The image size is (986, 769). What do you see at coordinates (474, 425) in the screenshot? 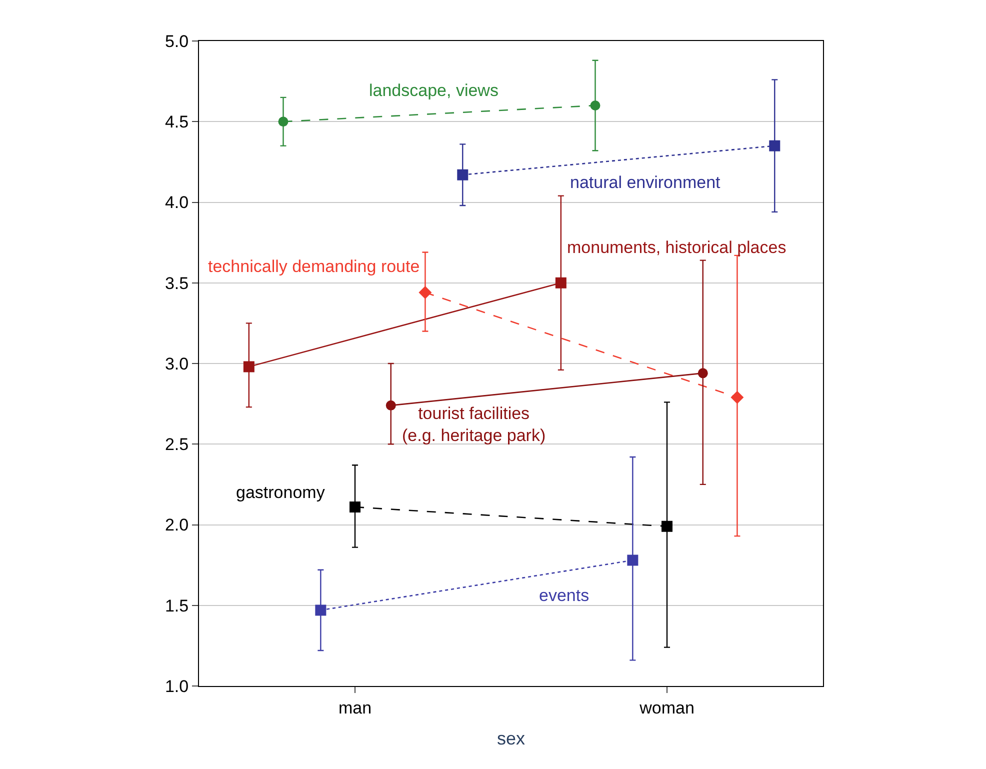
I see `series-label: tourist facilities (e.g. heritage park)` at bounding box center [474, 425].